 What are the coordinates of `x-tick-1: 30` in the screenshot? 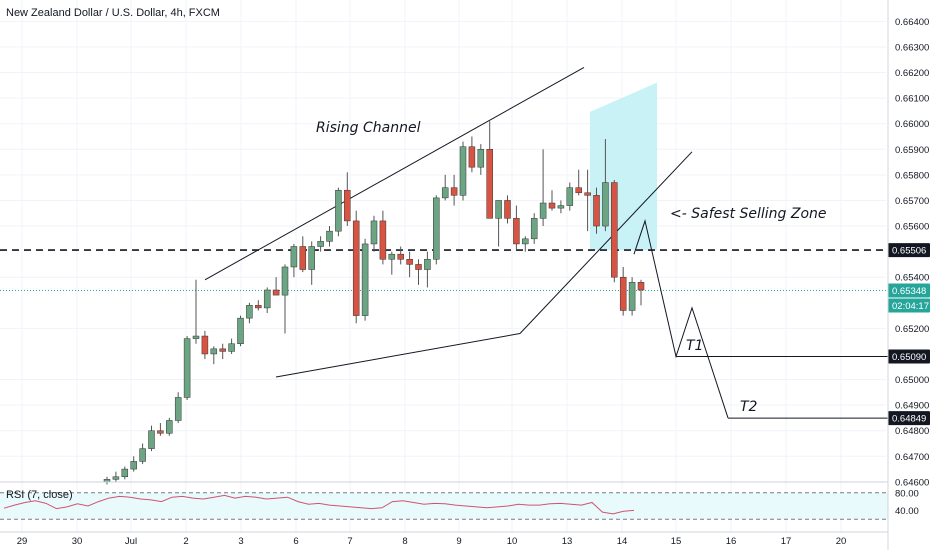 It's located at (77, 541).